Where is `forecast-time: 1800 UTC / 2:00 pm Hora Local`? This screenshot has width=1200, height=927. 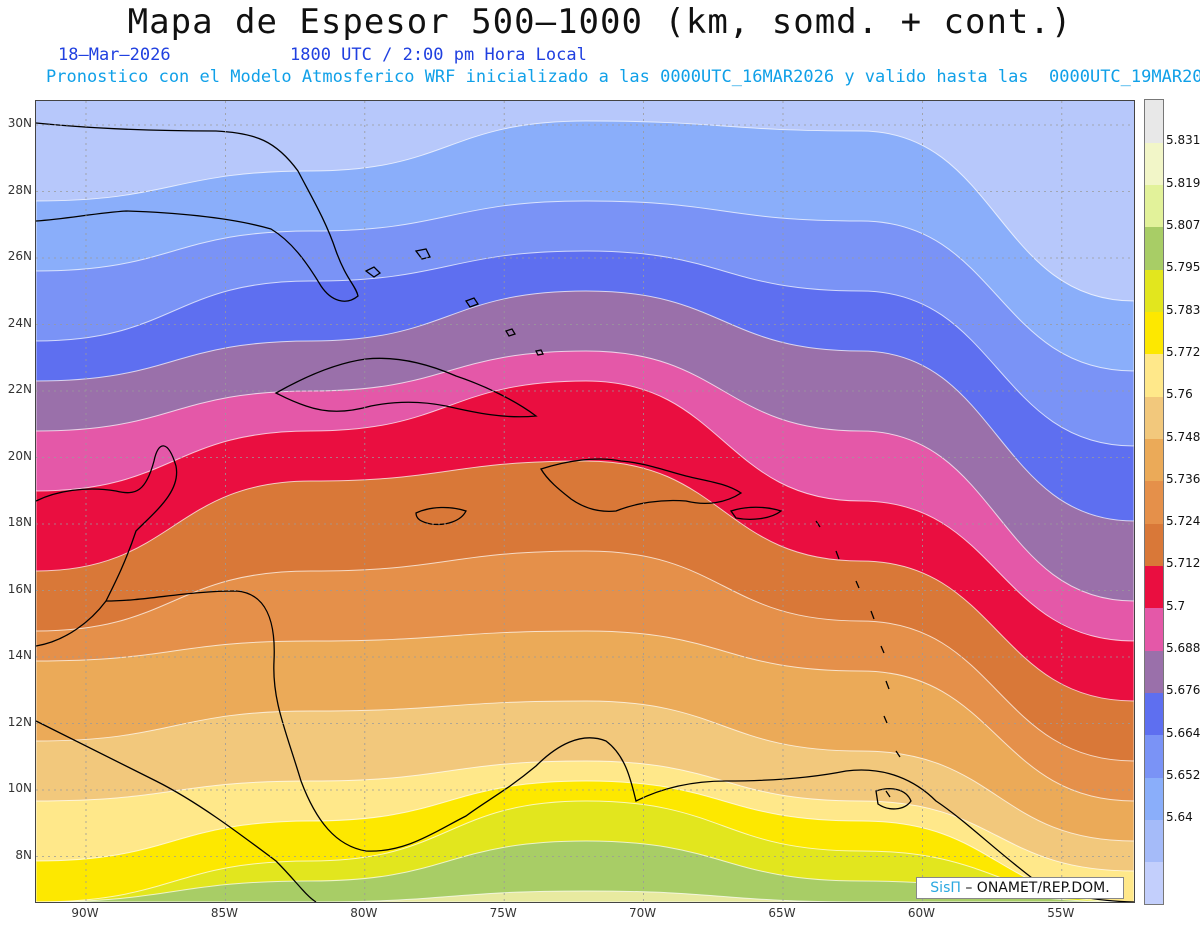 forecast-time: 1800 UTC / 2:00 pm Hora Local is located at coordinates (438, 55).